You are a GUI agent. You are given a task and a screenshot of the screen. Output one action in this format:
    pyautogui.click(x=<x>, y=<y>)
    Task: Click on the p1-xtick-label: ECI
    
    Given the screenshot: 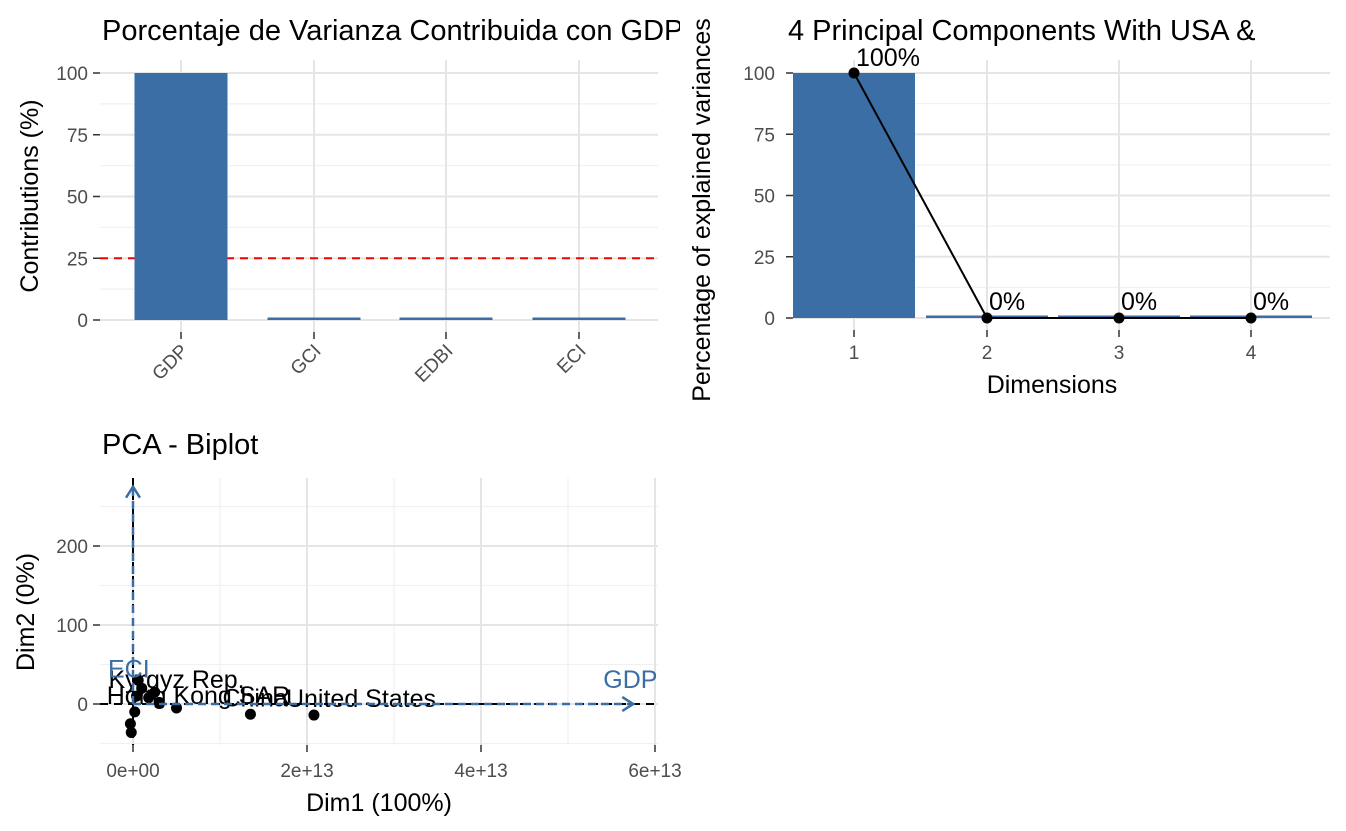 What is the action you would take?
    pyautogui.click(x=571, y=359)
    